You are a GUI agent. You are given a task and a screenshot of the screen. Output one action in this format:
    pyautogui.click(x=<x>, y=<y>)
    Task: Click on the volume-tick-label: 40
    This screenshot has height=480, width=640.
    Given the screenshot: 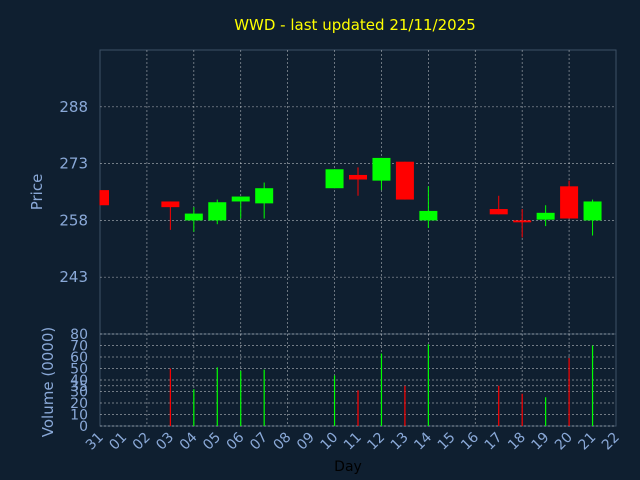 What is the action you would take?
    pyautogui.click(x=79, y=381)
    